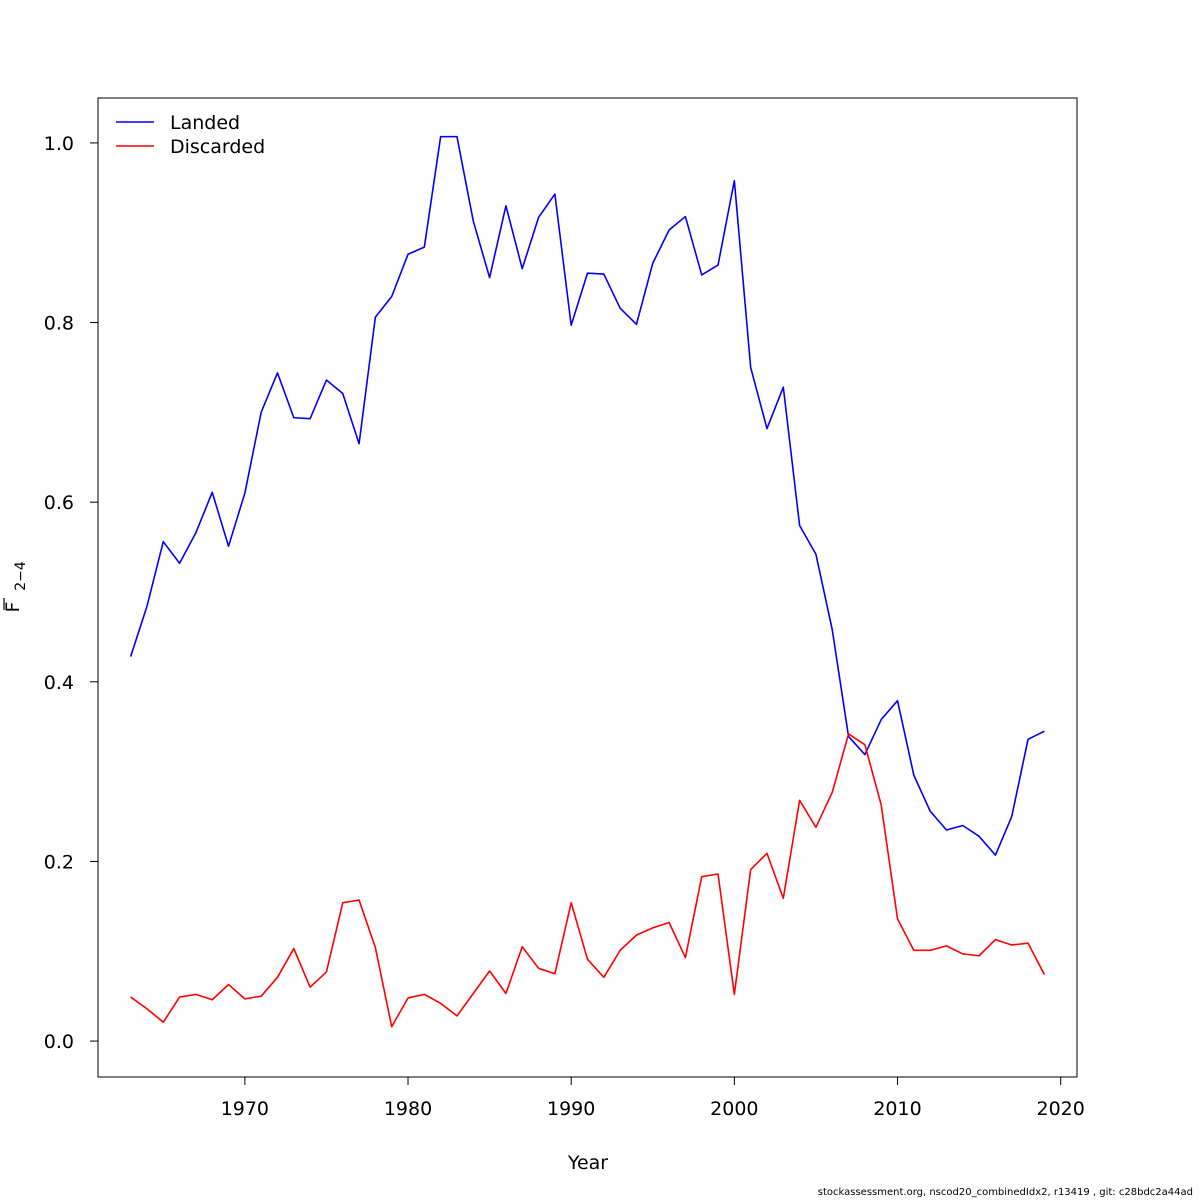  I want to click on x-axis-title: Year, so click(587, 1163).